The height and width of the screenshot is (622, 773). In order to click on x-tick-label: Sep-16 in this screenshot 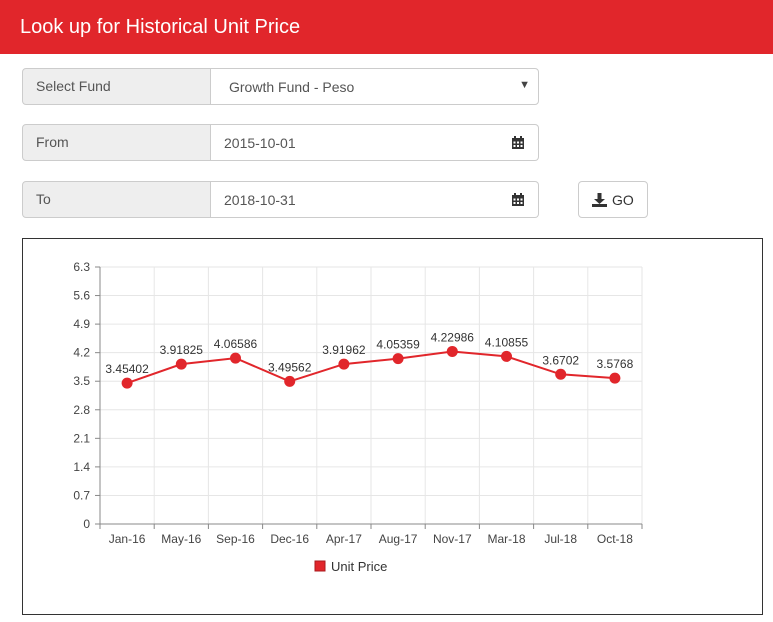, I will do `click(235, 539)`.